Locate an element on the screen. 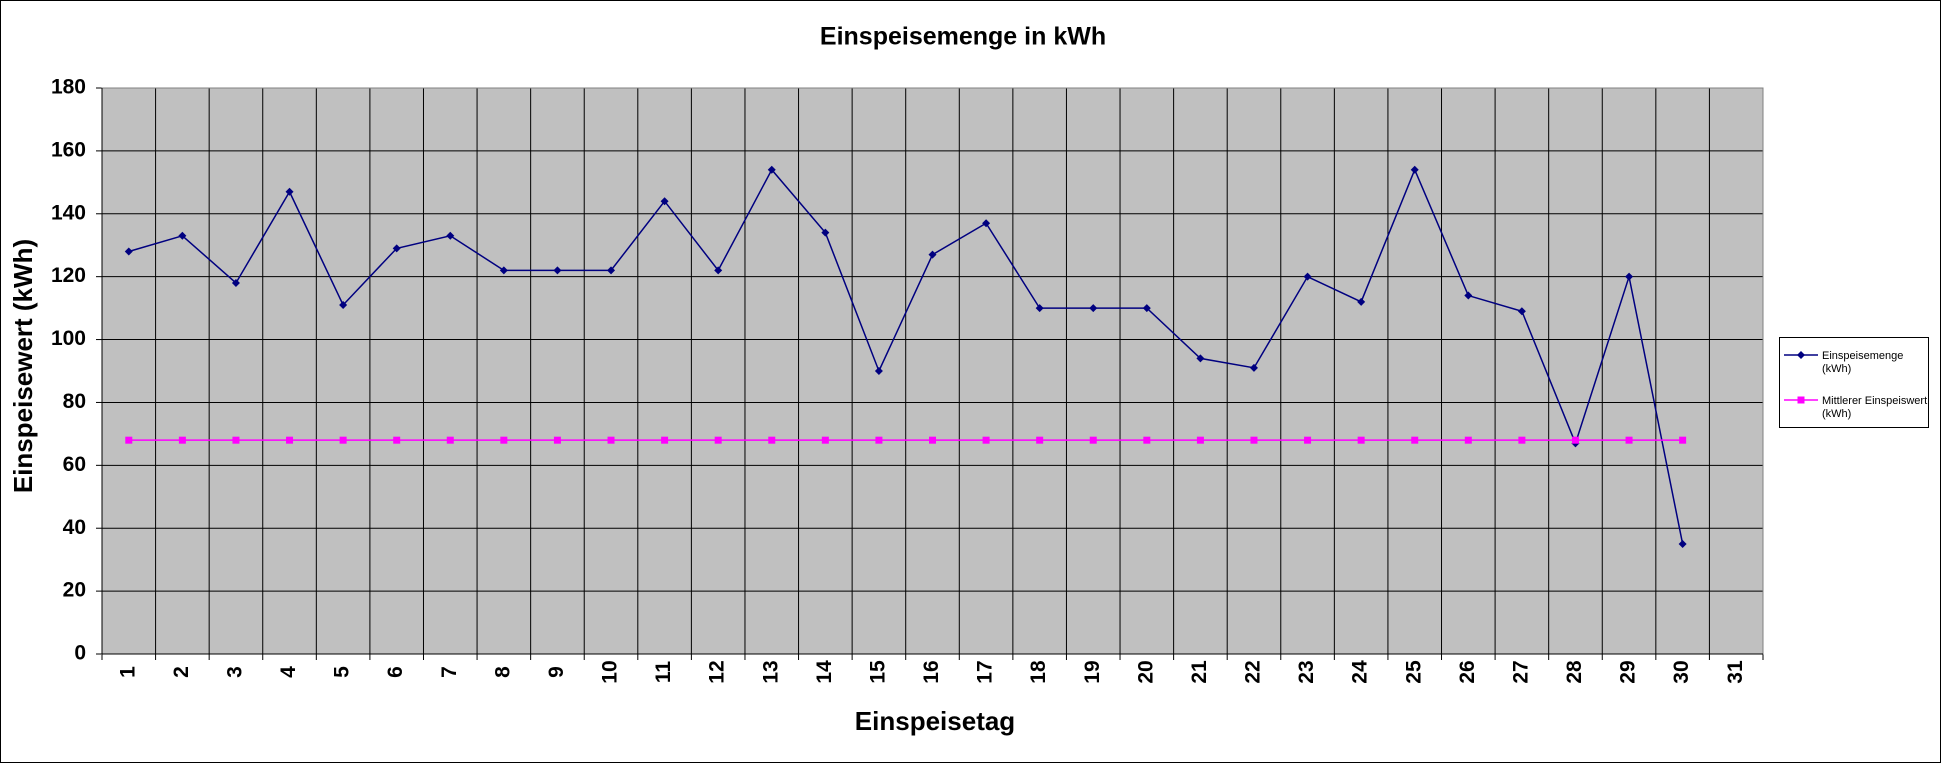 The image size is (1941, 763). y-tick-label: 40 is located at coordinates (74, 527).